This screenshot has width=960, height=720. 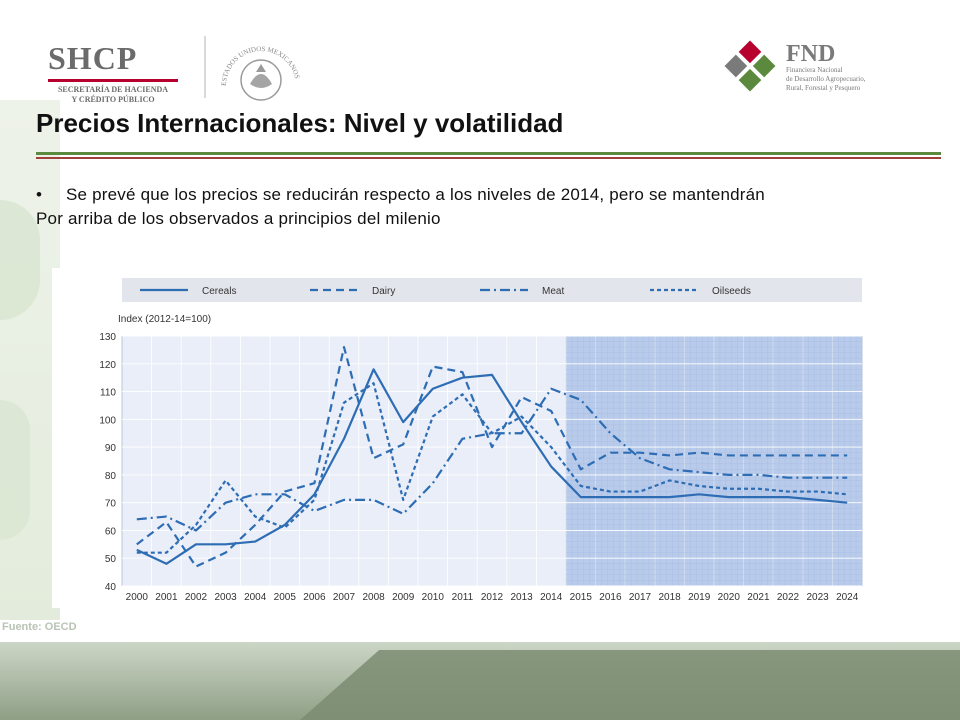 What do you see at coordinates (111, 559) in the screenshot?
I see `y-tick-label: 50` at bounding box center [111, 559].